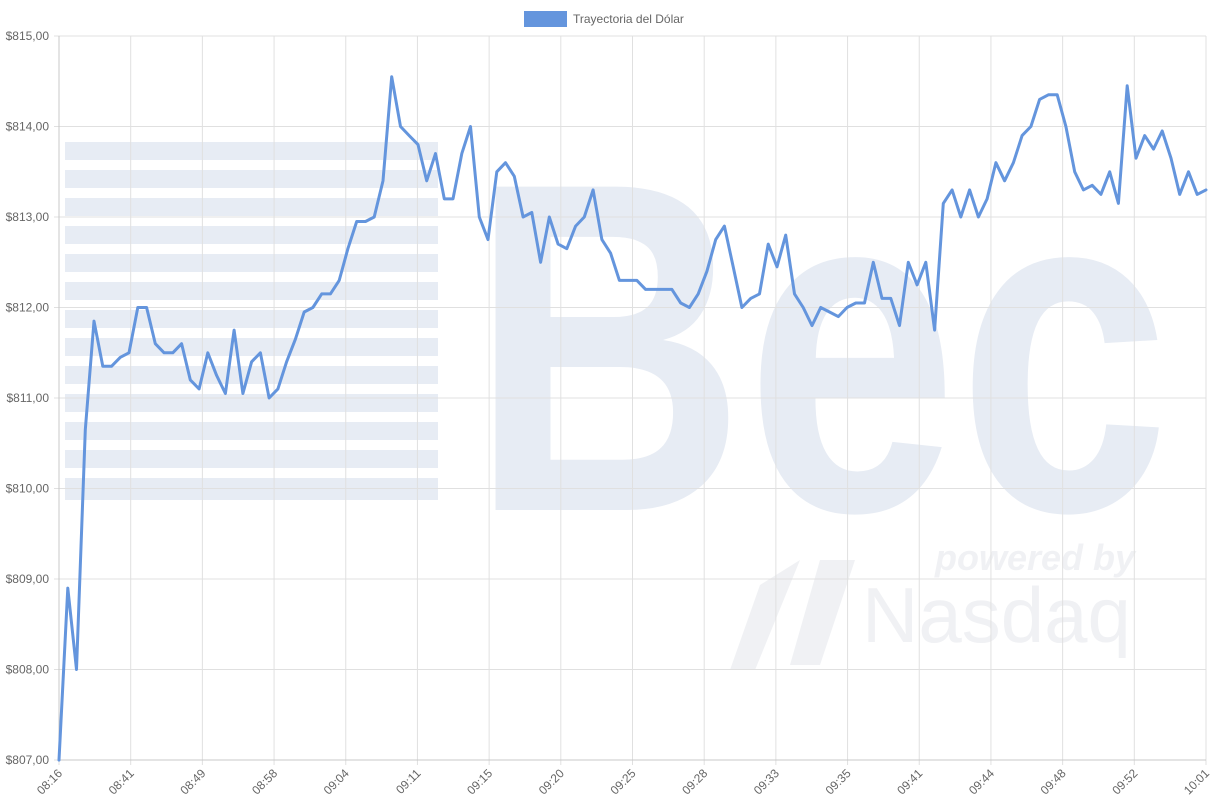 This screenshot has height=809, width=1222. What do you see at coordinates (121, 781) in the screenshot?
I see `x-tick-label: 08:41` at bounding box center [121, 781].